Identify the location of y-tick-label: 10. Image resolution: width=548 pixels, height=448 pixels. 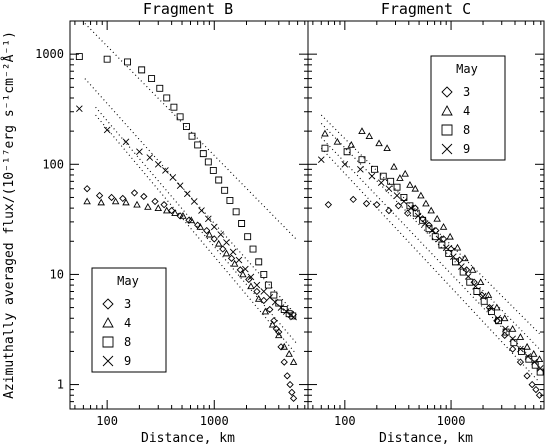
(57, 274).